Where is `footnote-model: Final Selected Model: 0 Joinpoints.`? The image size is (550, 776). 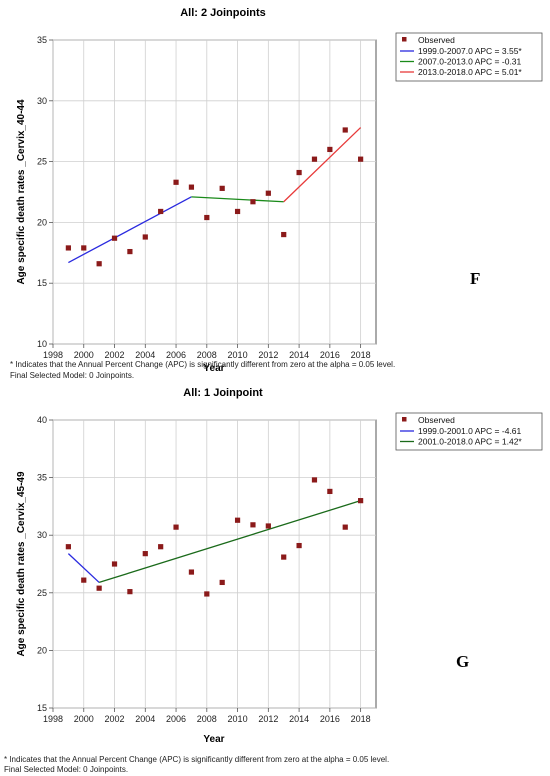
footnote-model: Final Selected Model: 0 Joinpoints. is located at coordinates (66, 769).